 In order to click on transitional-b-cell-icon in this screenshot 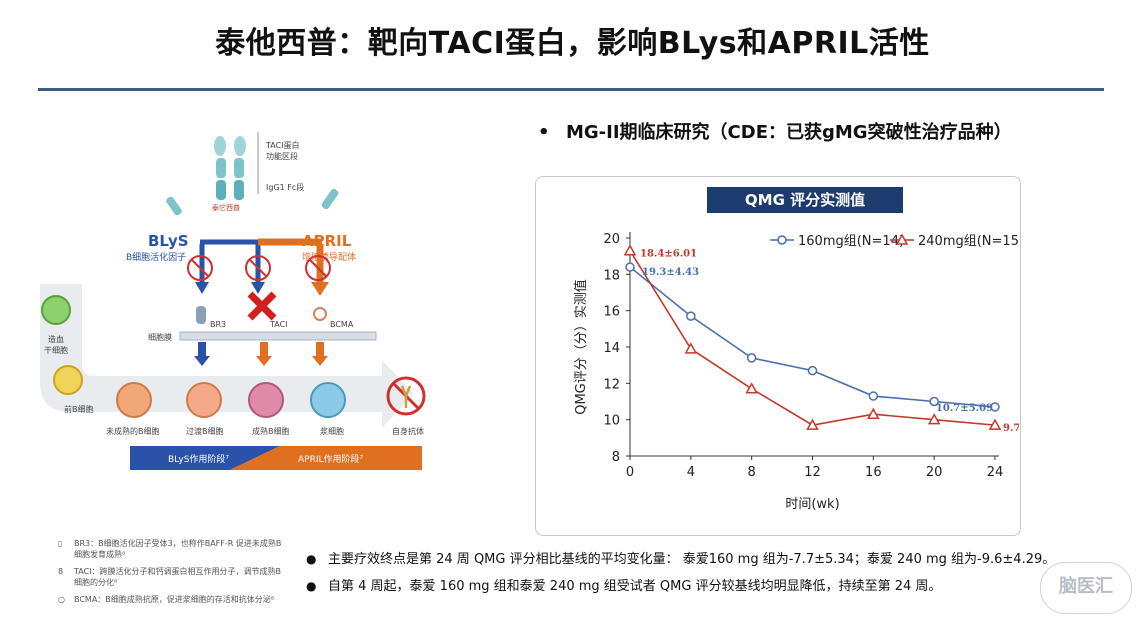, I will do `click(204, 400)`.